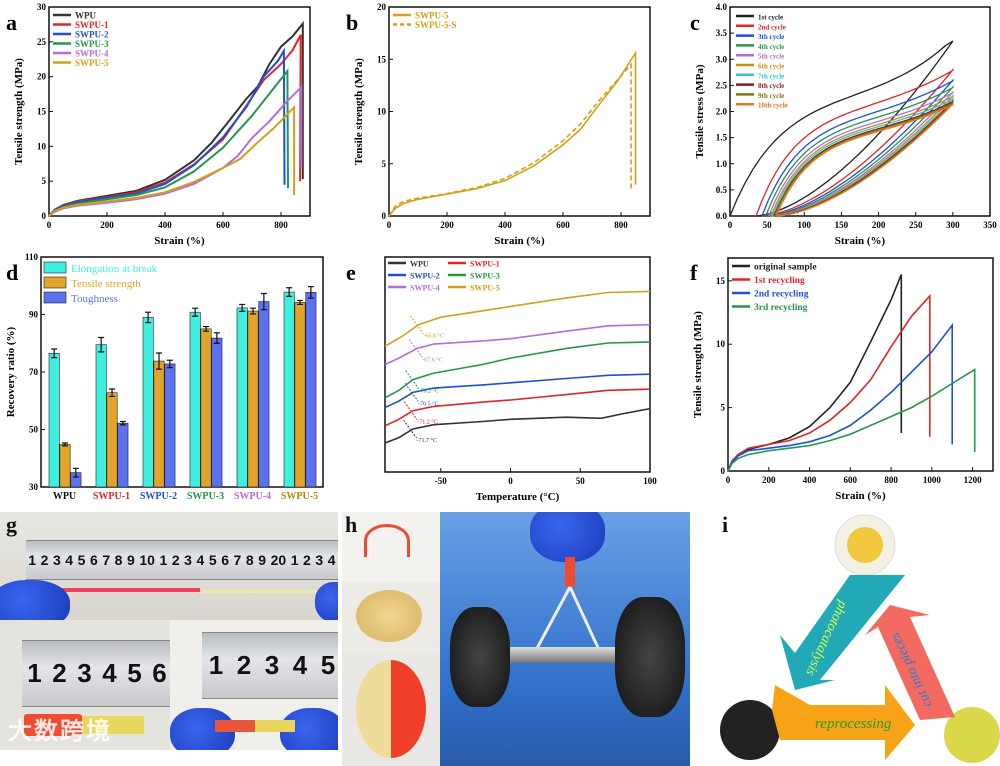 The height and width of the screenshot is (766, 1000). What do you see at coordinates (35, 600) in the screenshot?
I see `glove-left` at bounding box center [35, 600].